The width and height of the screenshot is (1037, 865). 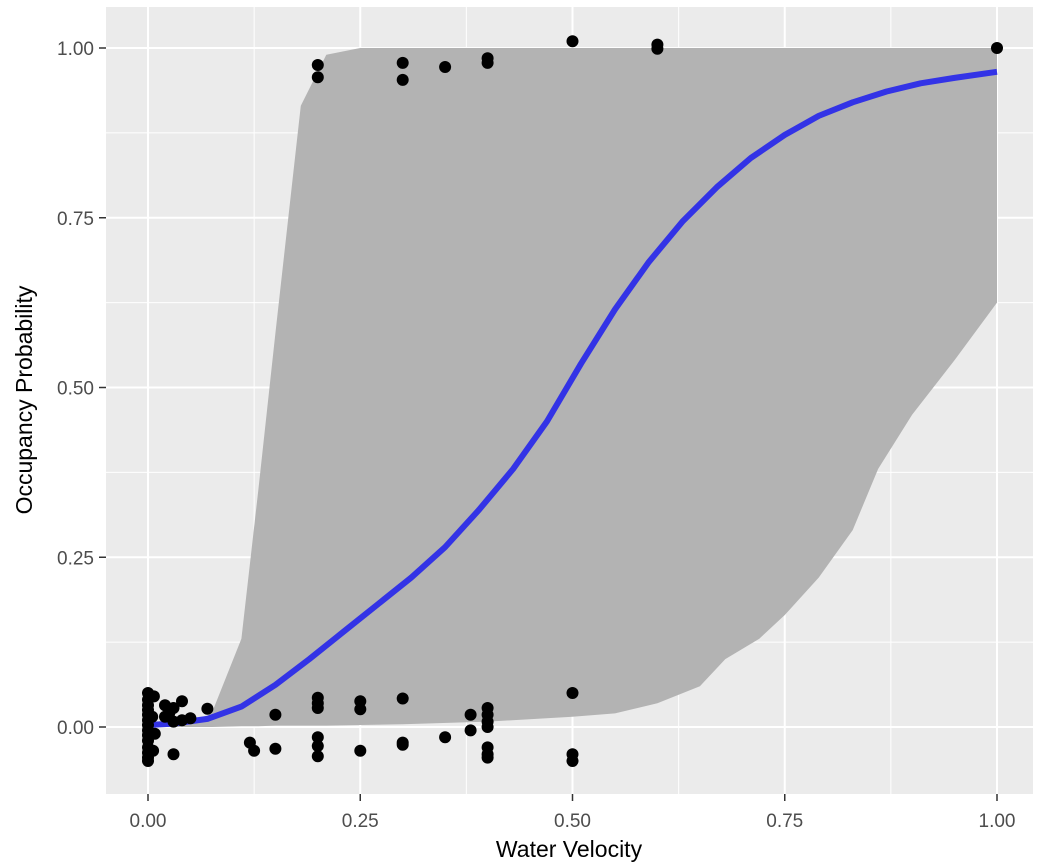 I want to click on y-axis-ticks: 0.00 0.25 0.50 0.75 1.00, so click(x=81, y=389).